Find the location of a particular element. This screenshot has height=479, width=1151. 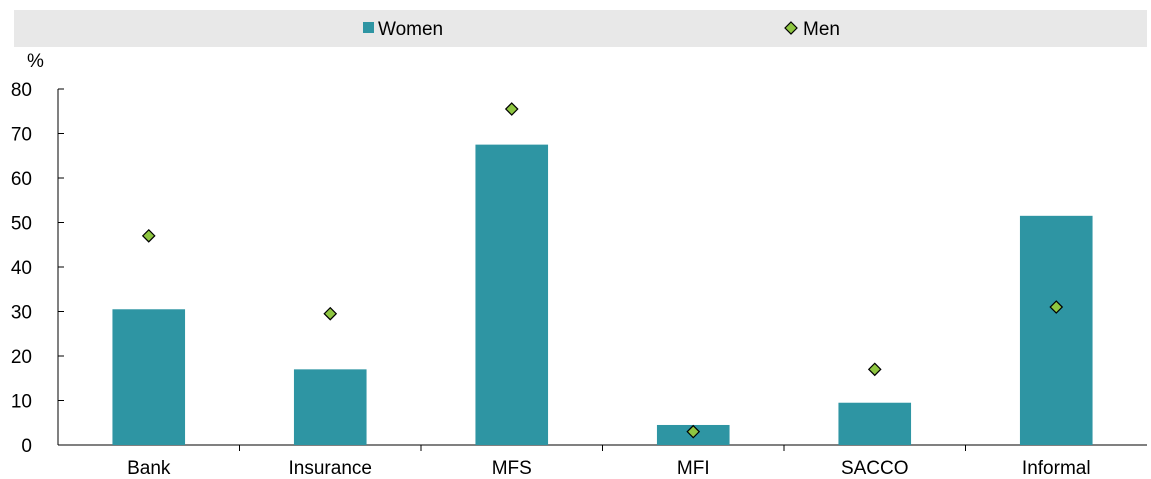

legend-background is located at coordinates (580, 28).